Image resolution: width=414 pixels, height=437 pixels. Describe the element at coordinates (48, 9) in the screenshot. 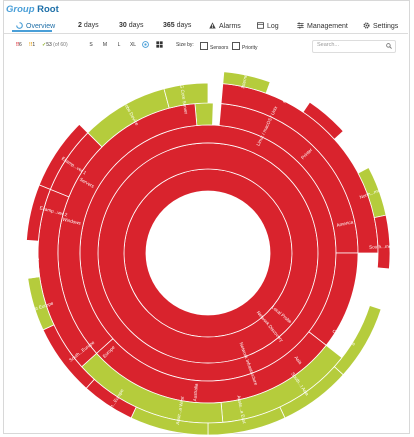

I see `root-label: Root` at that location.